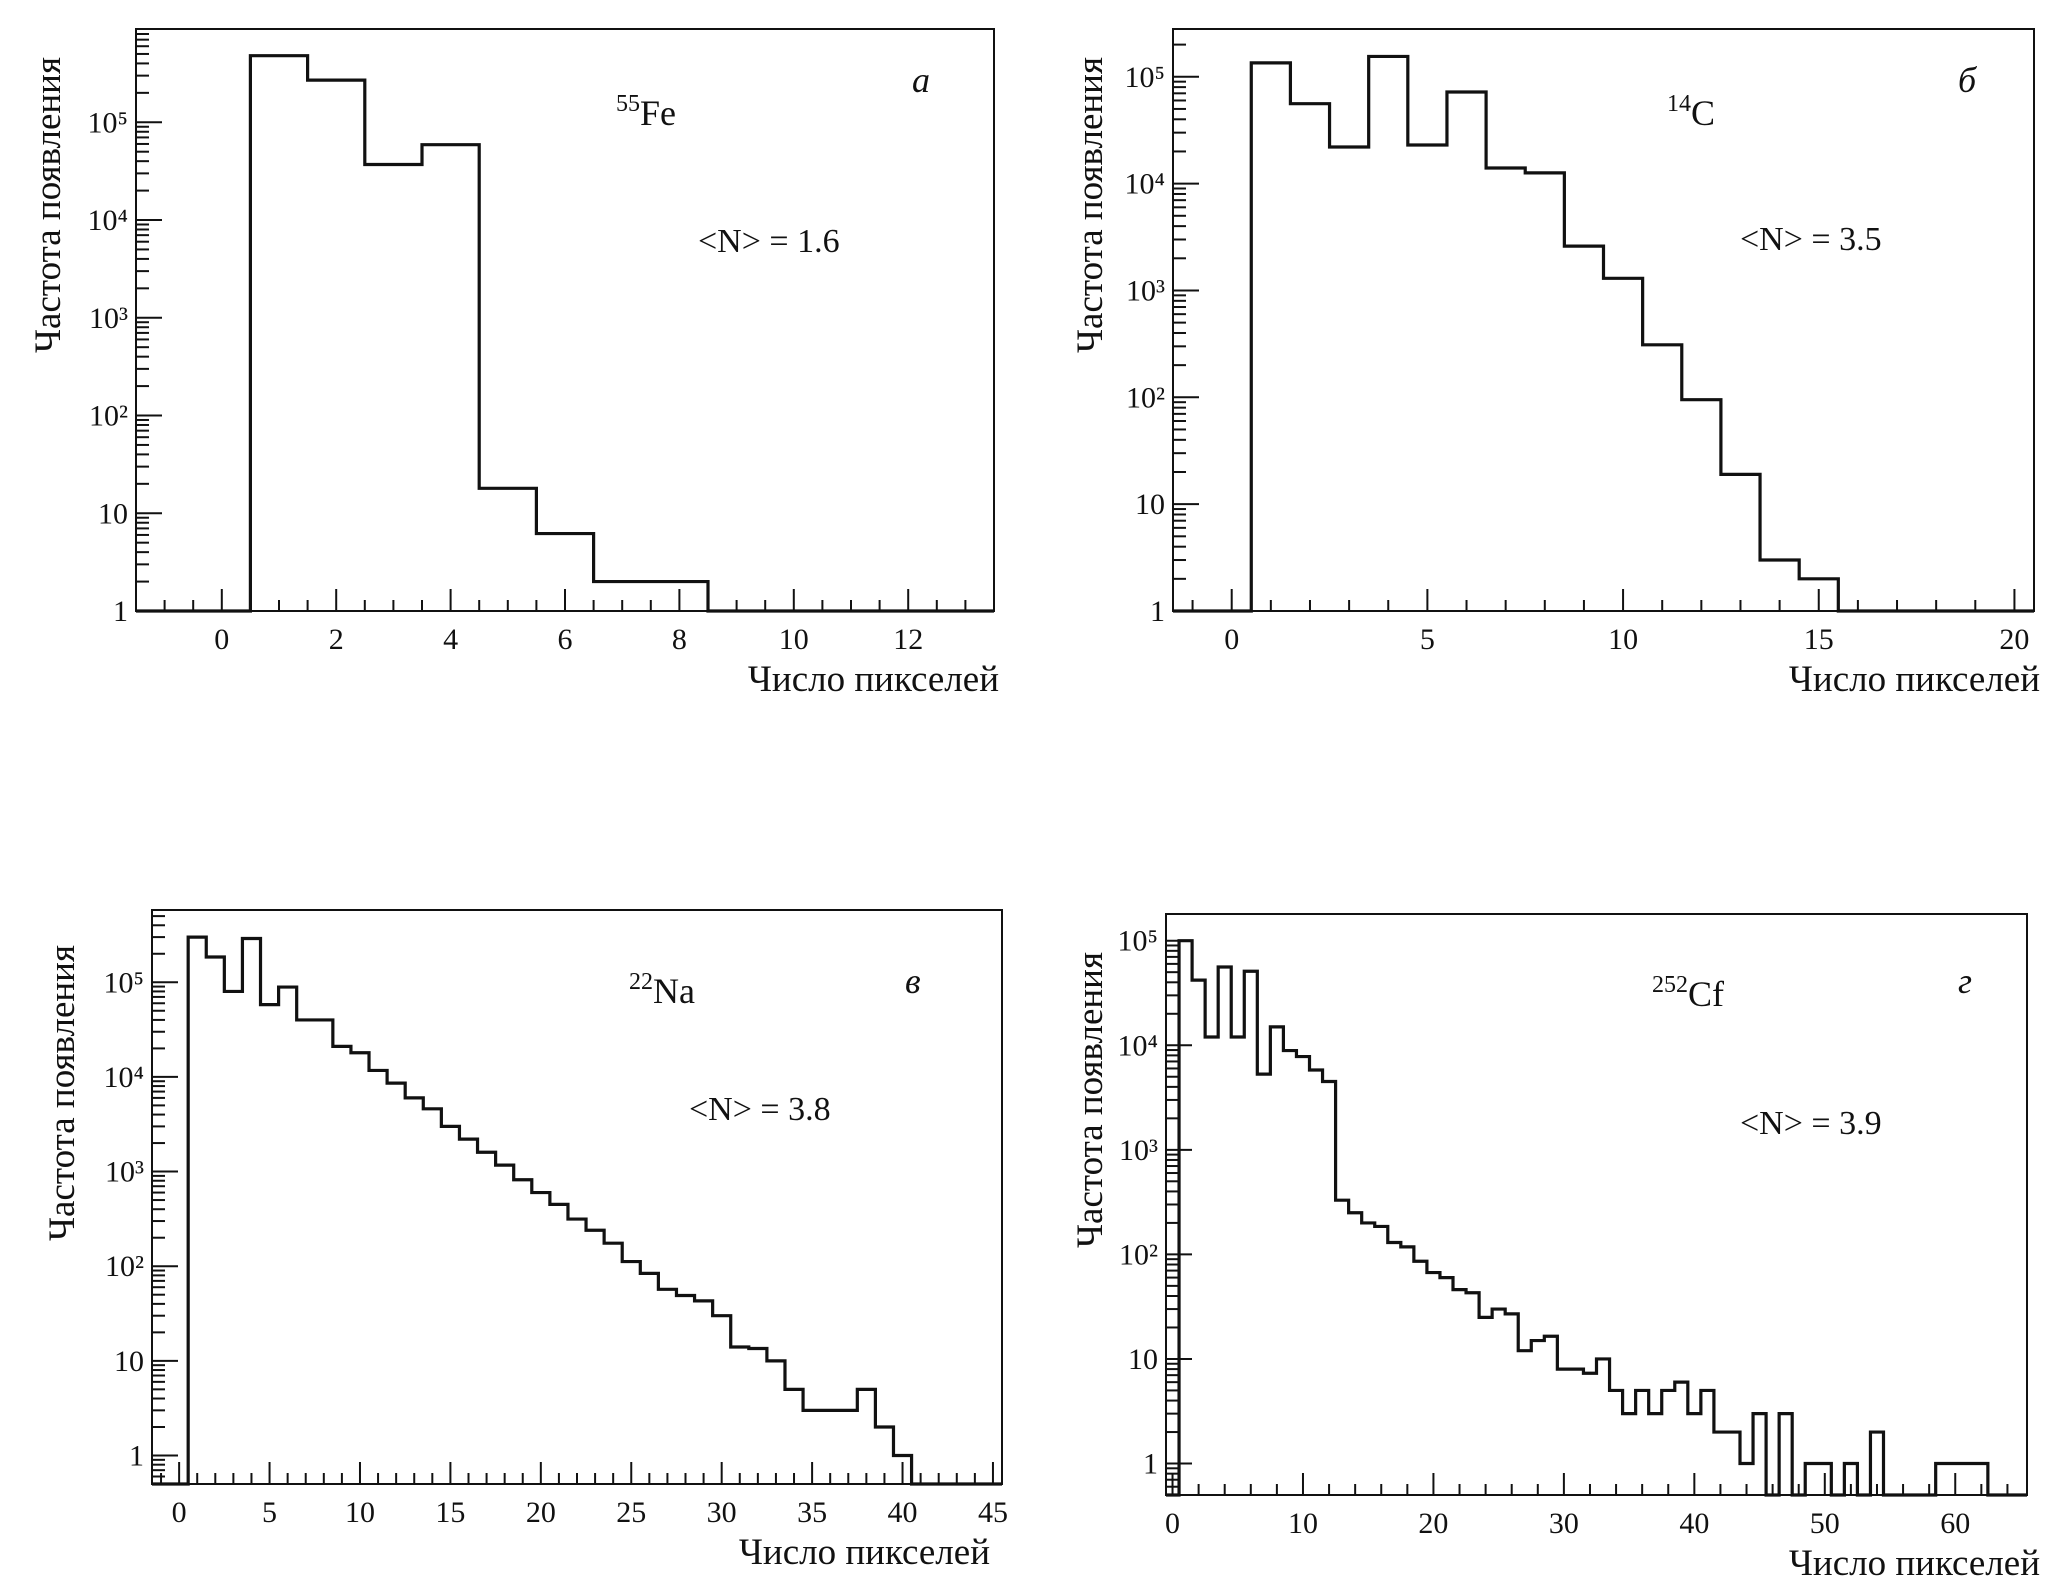 The width and height of the screenshot is (2067, 1590). What do you see at coordinates (760, 1109) in the screenshot?
I see `mean-annotation: <N> = 3.8` at bounding box center [760, 1109].